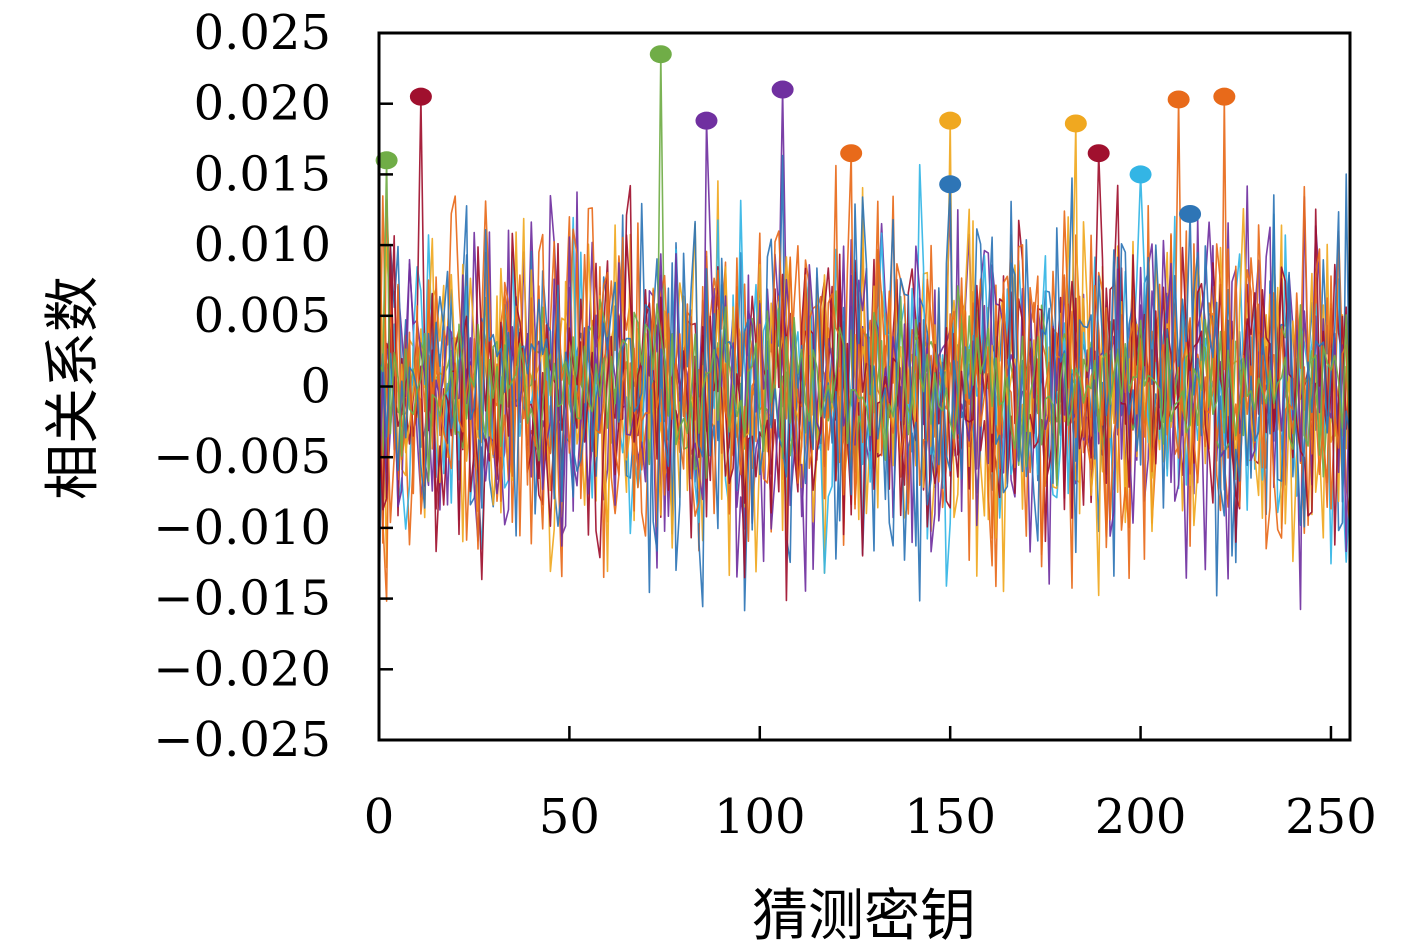 The height and width of the screenshot is (951, 1417). I want to click on y-tick-label: −0.010, so click(242, 528).